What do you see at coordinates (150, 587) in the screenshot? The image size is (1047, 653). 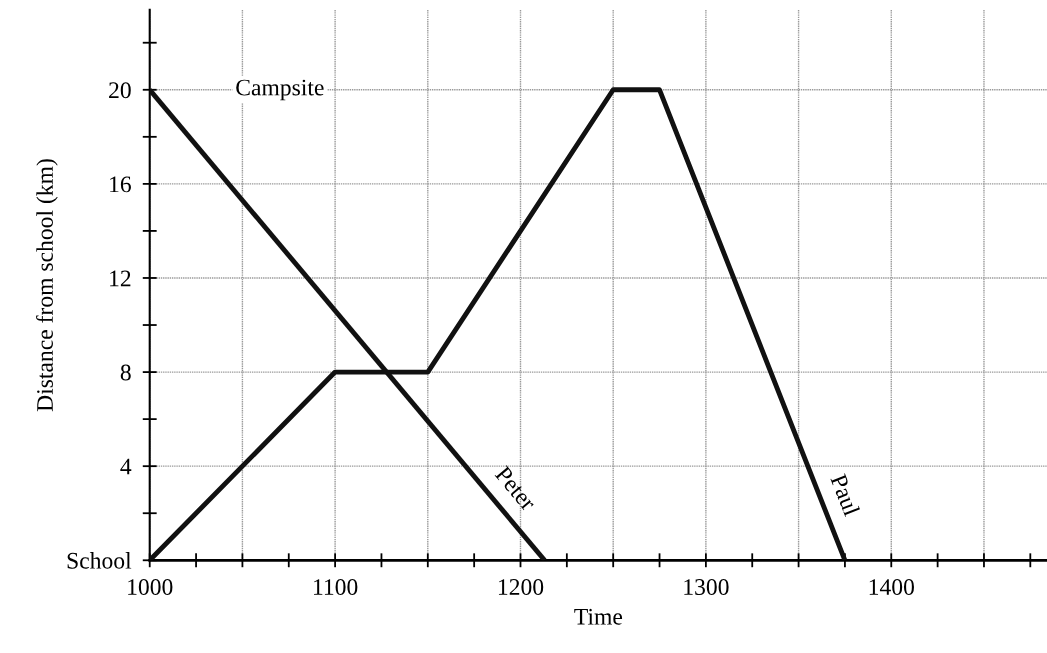 I see `x-tick-label: 1000` at bounding box center [150, 587].